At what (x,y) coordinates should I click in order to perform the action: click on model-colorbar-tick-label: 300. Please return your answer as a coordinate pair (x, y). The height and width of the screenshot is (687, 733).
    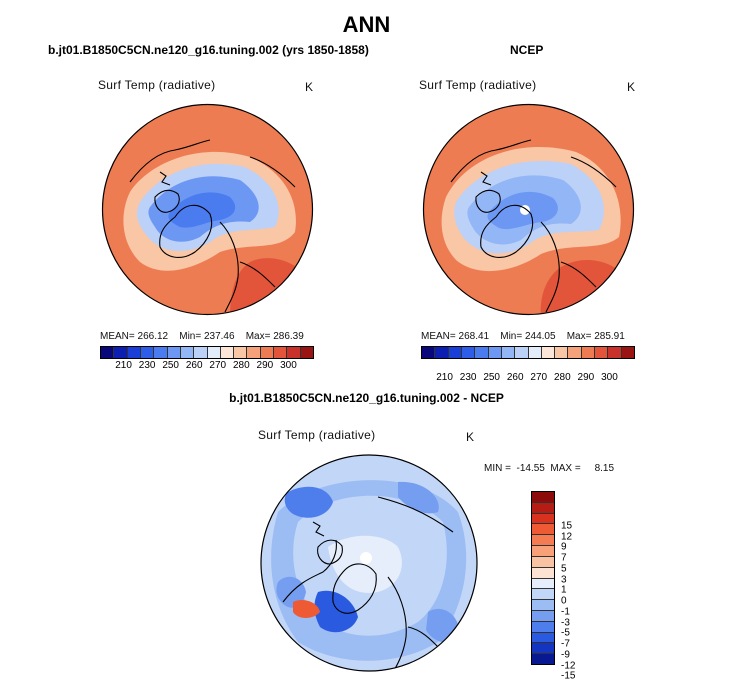
    Looking at the image, I should click on (288, 365).